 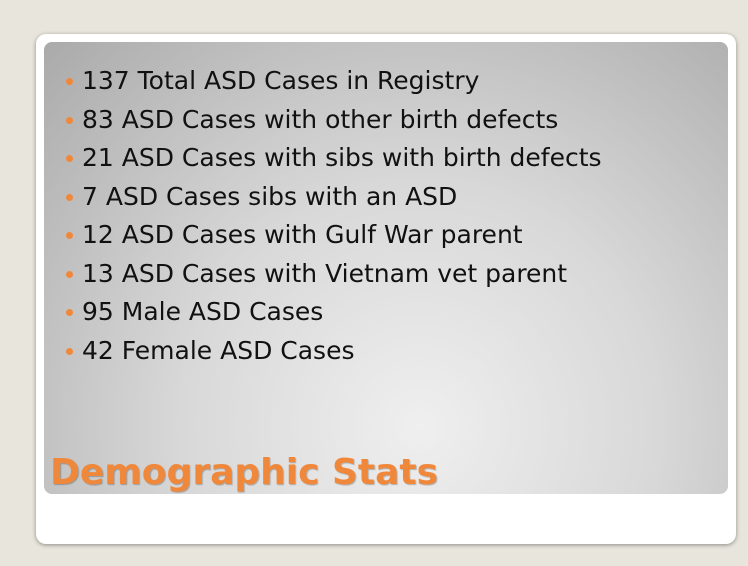 What do you see at coordinates (333, 81) in the screenshot?
I see `bullet-item: 137 Total ASD Cases in Registry` at bounding box center [333, 81].